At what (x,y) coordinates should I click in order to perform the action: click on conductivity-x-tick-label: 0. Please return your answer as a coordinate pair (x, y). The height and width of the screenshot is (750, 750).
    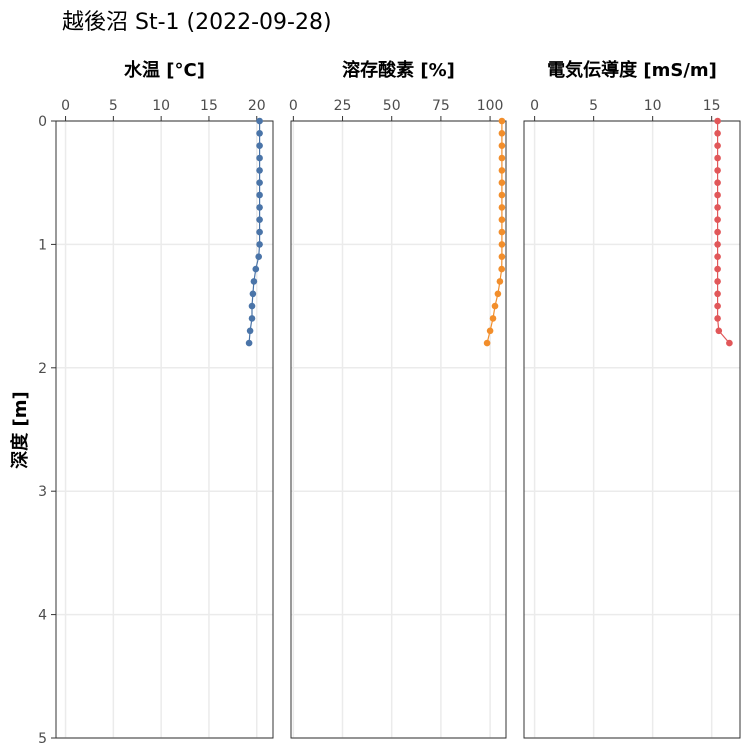
    Looking at the image, I should click on (534, 106).